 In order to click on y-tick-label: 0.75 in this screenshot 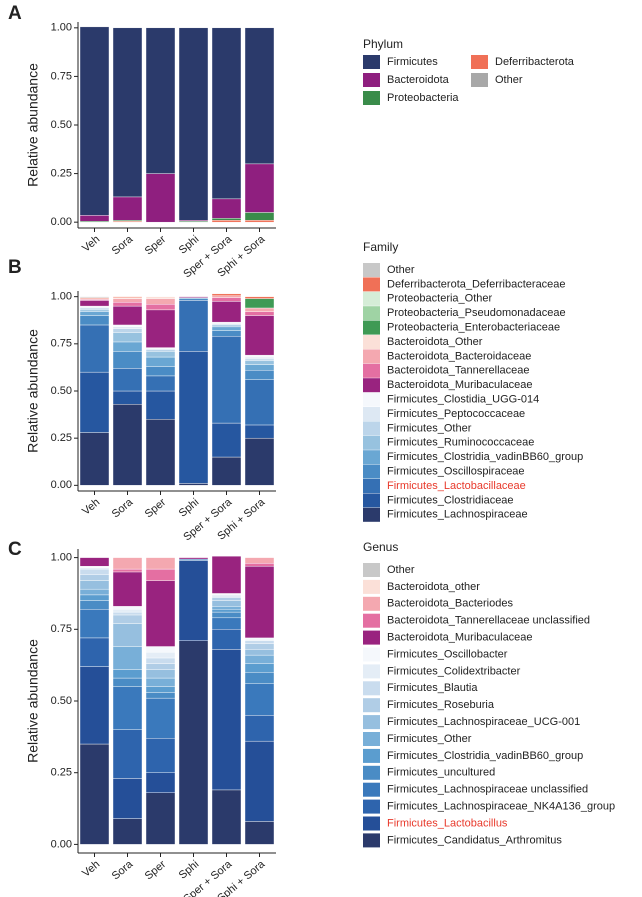, I will do `click(61, 76)`.